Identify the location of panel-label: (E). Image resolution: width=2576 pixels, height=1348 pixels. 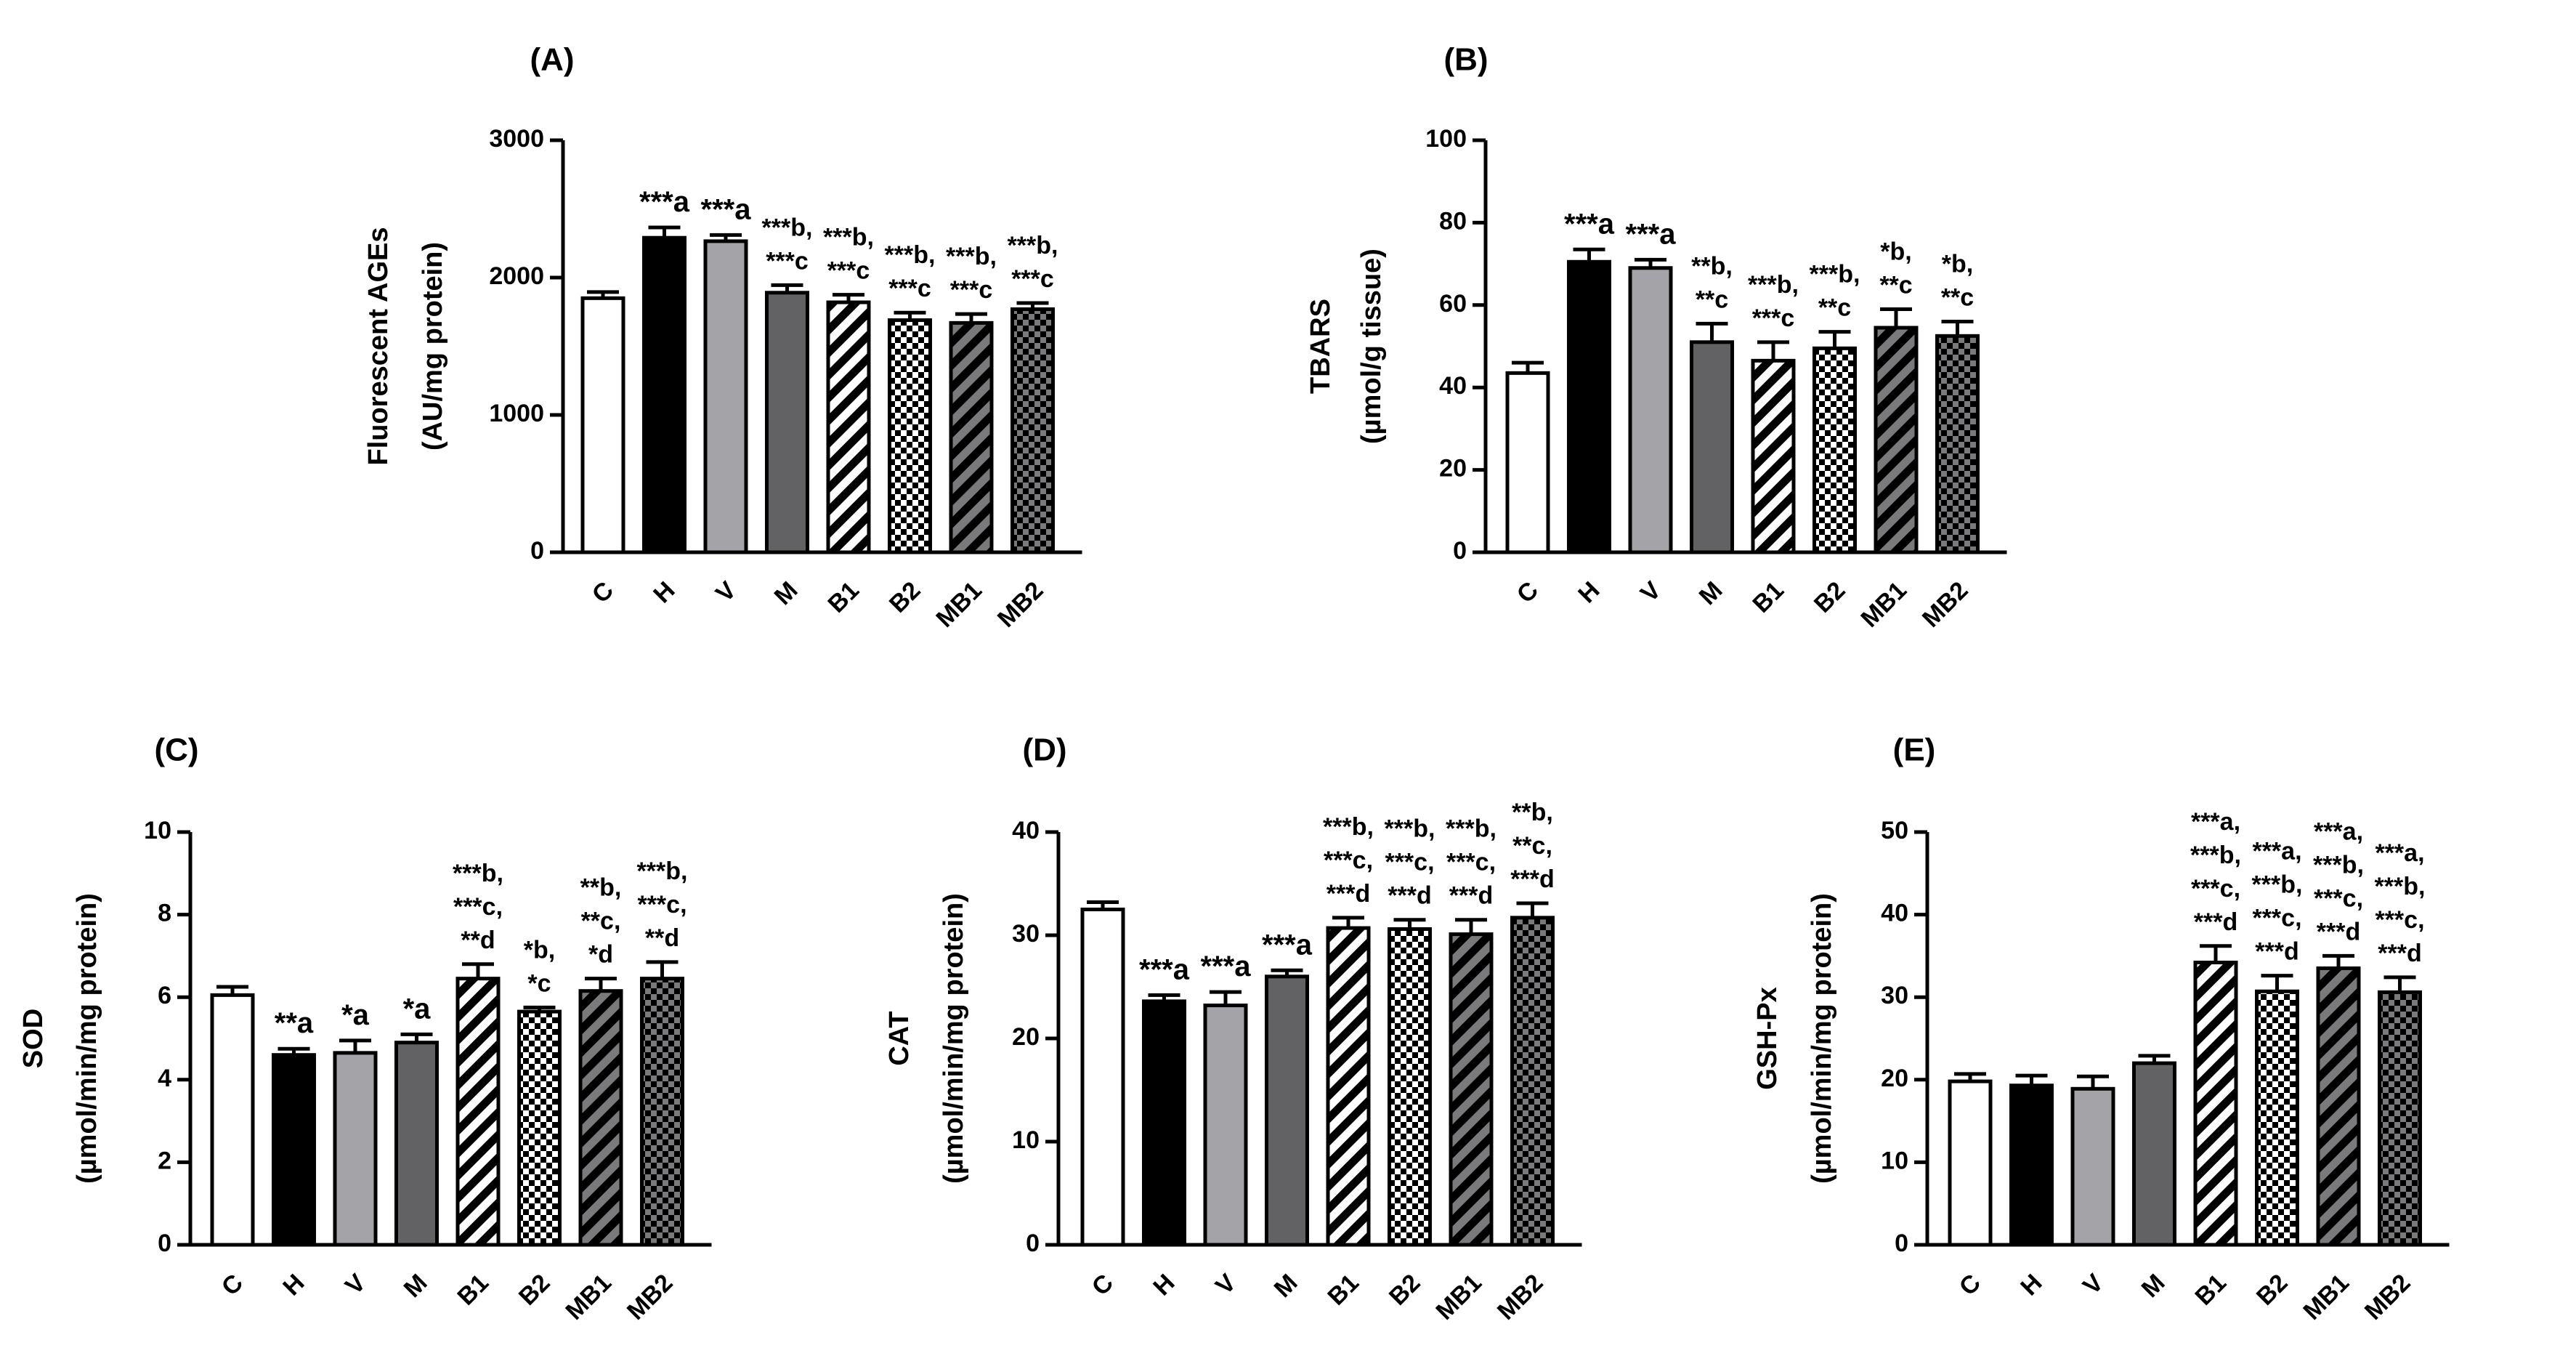
(1914, 750).